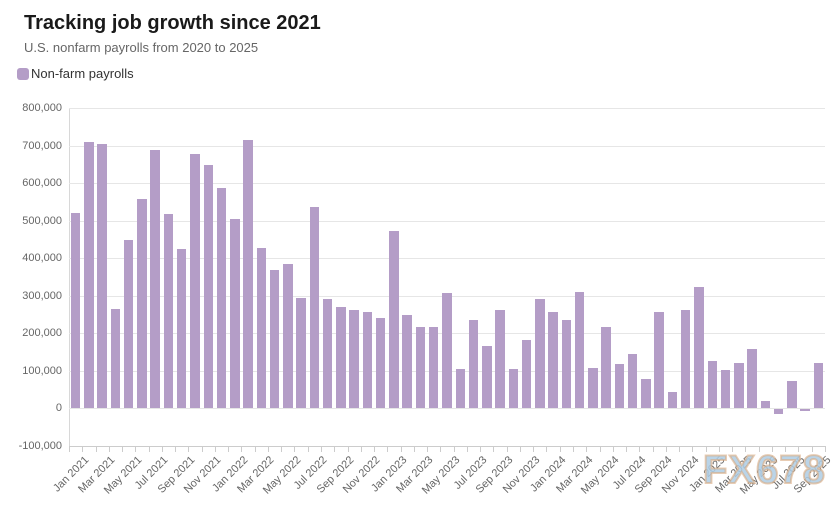 This screenshot has height=508, width=837. What do you see at coordinates (407, 361) in the screenshot?
I see `bar-feb-2023` at bounding box center [407, 361].